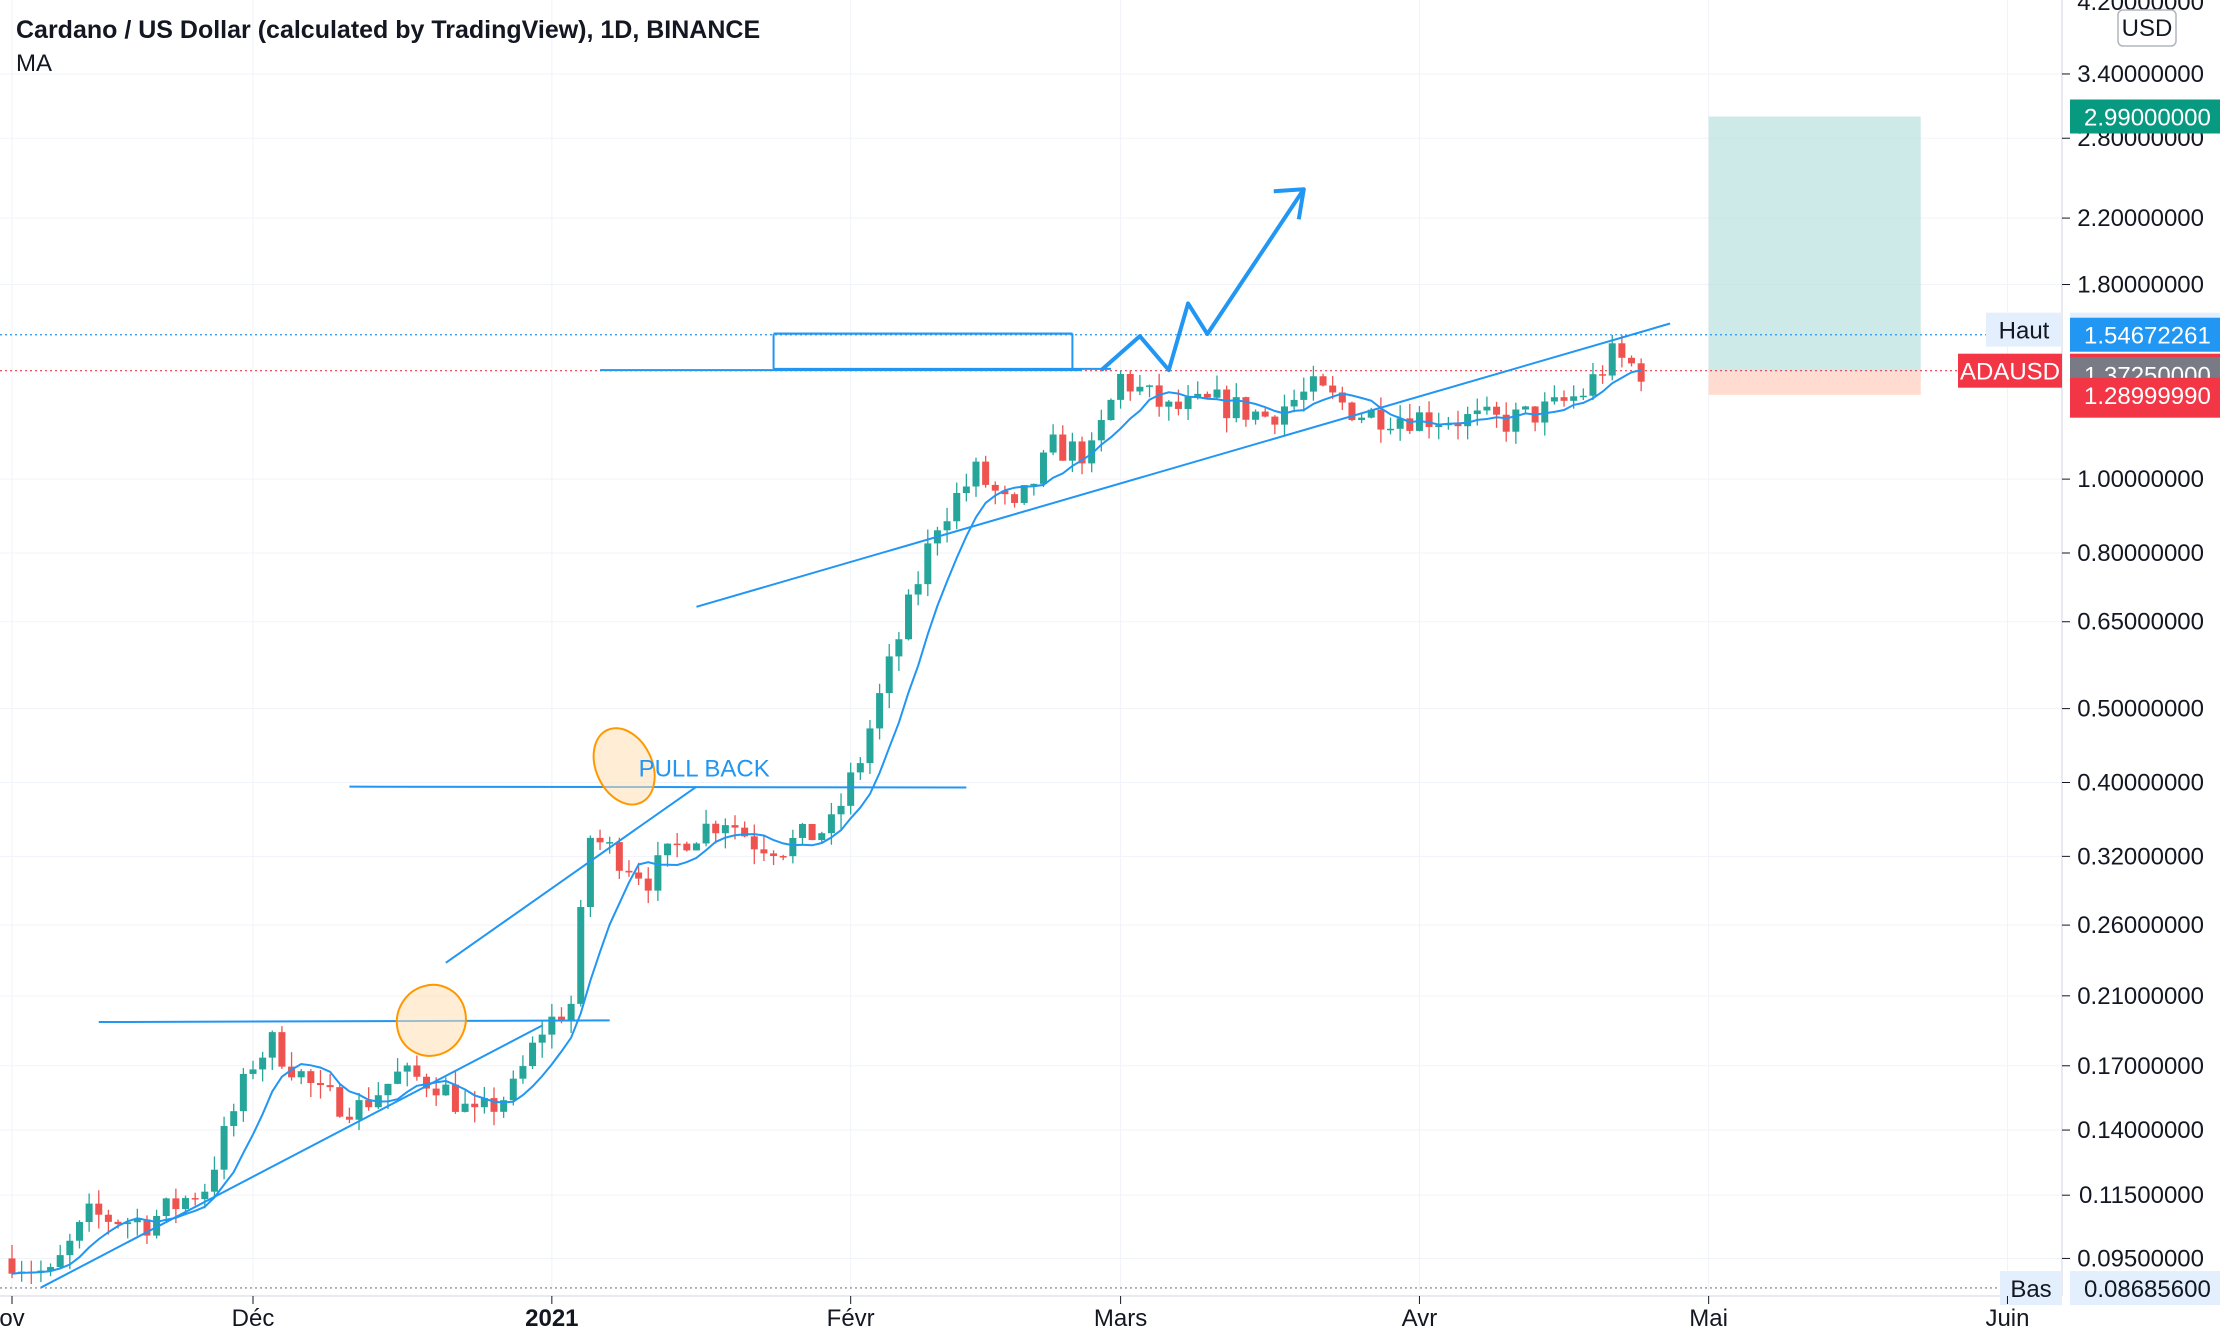  What do you see at coordinates (2140, 622) in the screenshot?
I see `y-tick-label: 0.65000000` at bounding box center [2140, 622].